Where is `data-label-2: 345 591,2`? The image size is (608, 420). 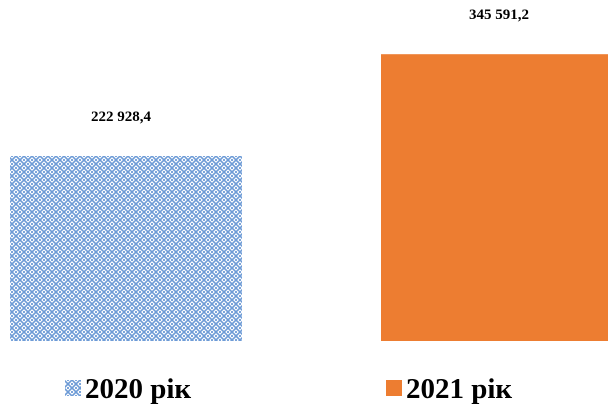
data-label-2: 345 591,2 is located at coordinates (499, 15).